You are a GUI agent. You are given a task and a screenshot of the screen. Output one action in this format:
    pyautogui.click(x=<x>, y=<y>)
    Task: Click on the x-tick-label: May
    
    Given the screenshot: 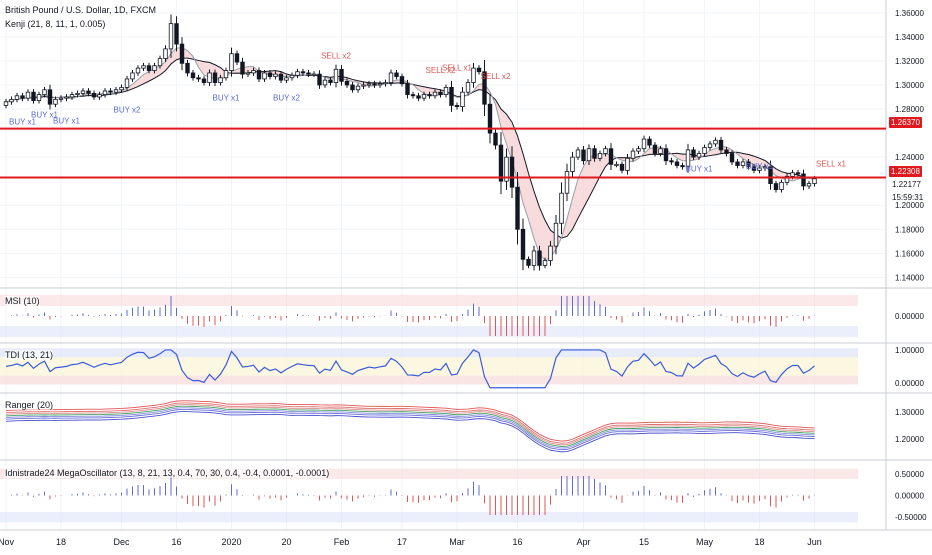 What is the action you would take?
    pyautogui.click(x=705, y=542)
    